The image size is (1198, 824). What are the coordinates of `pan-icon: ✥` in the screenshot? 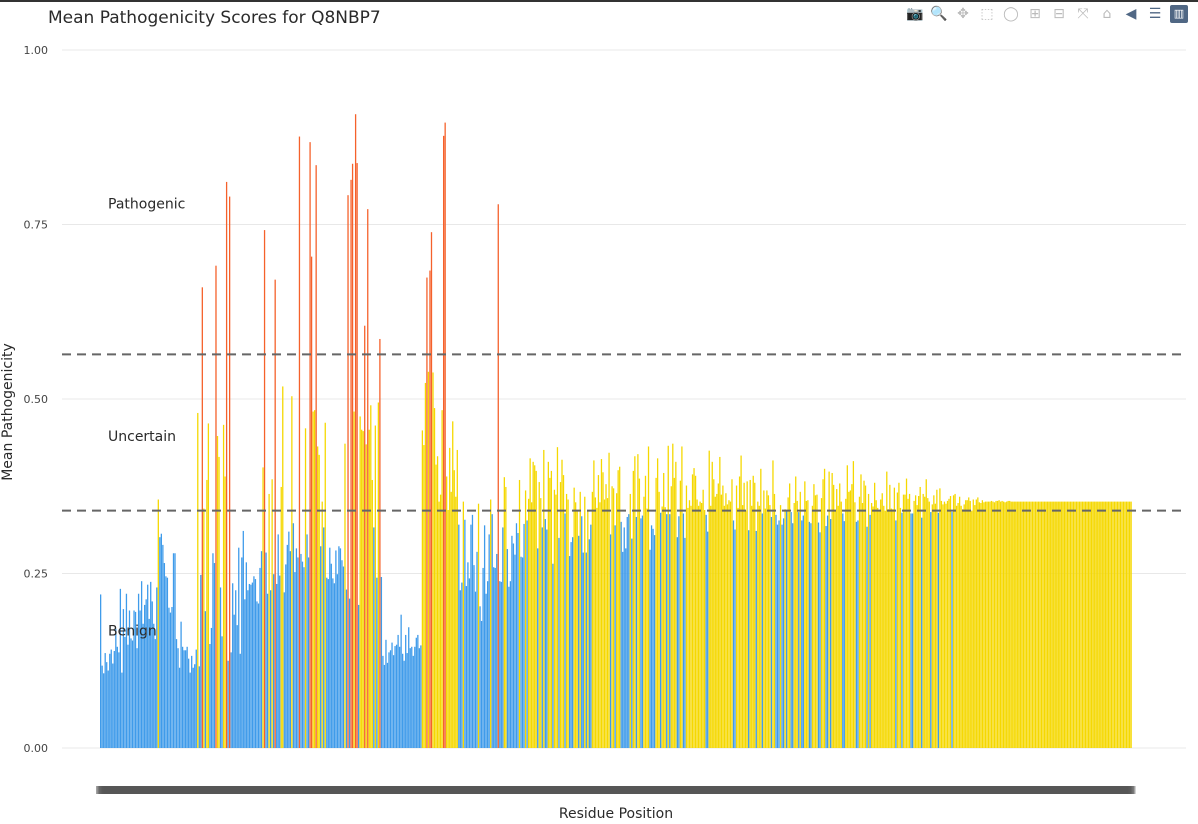 It's located at (963, 14).